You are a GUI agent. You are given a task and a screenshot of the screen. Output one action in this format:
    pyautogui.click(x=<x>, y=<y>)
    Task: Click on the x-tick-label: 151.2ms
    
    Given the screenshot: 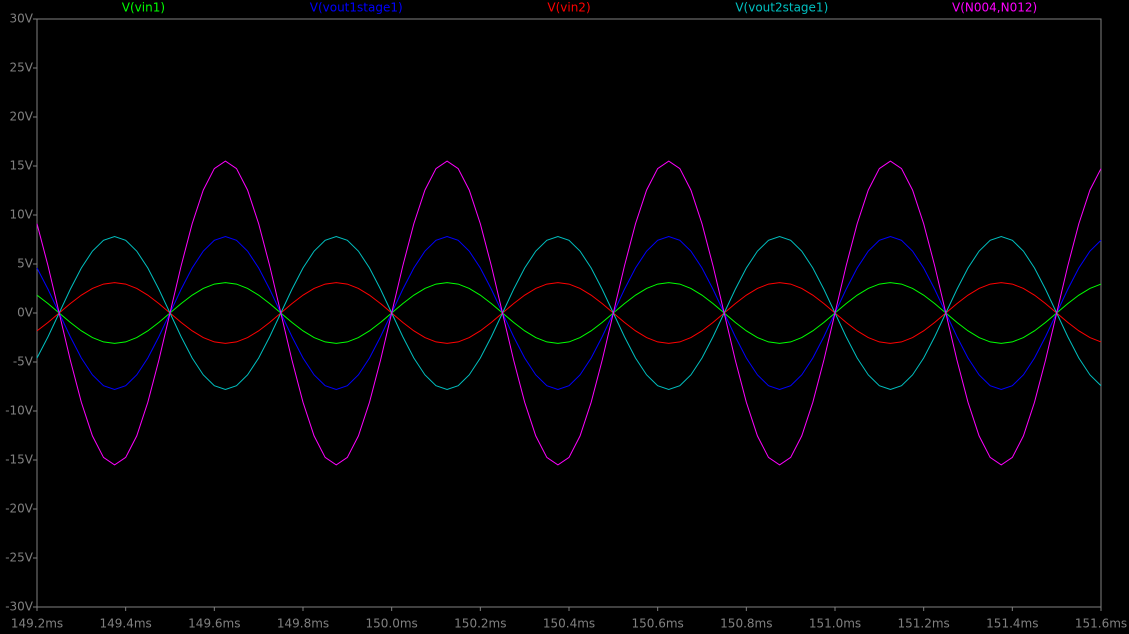 What is the action you would take?
    pyautogui.click(x=924, y=624)
    